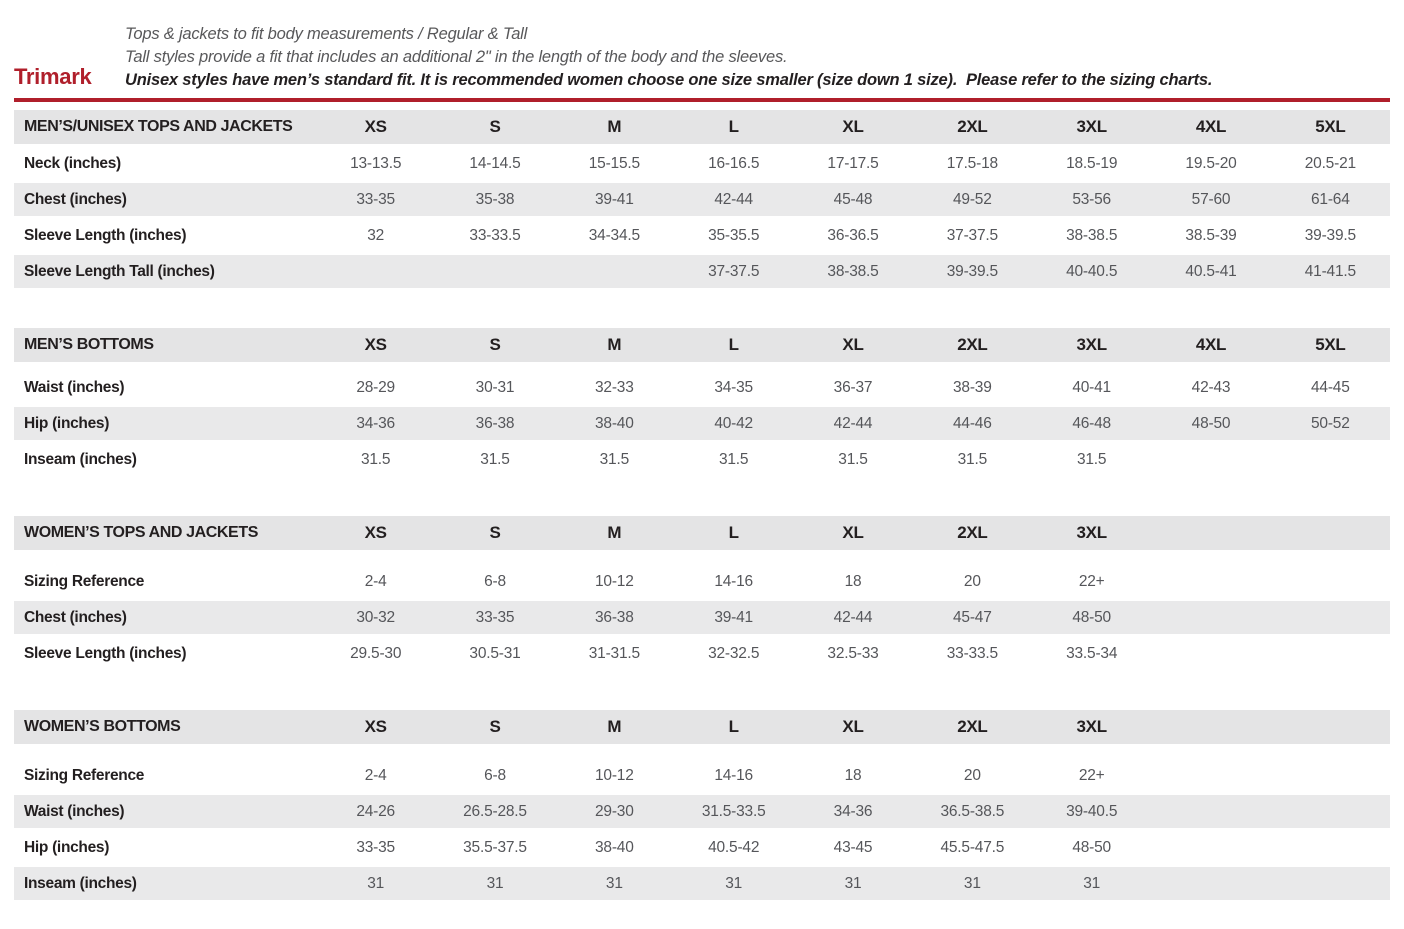  I want to click on size-value-cell: 35-35.5, so click(734, 235).